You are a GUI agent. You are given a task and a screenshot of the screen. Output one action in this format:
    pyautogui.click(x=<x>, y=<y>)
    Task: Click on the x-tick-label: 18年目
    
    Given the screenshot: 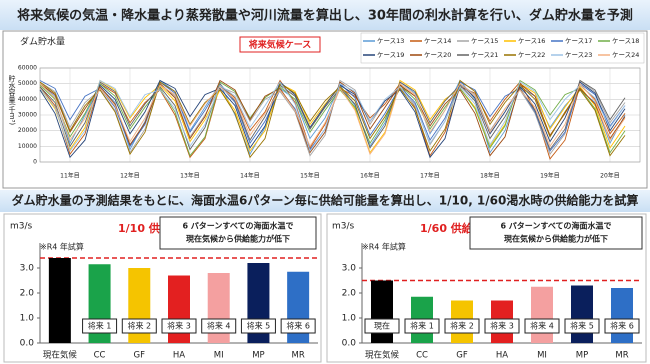 What is the action you would take?
    pyautogui.click(x=490, y=176)
    